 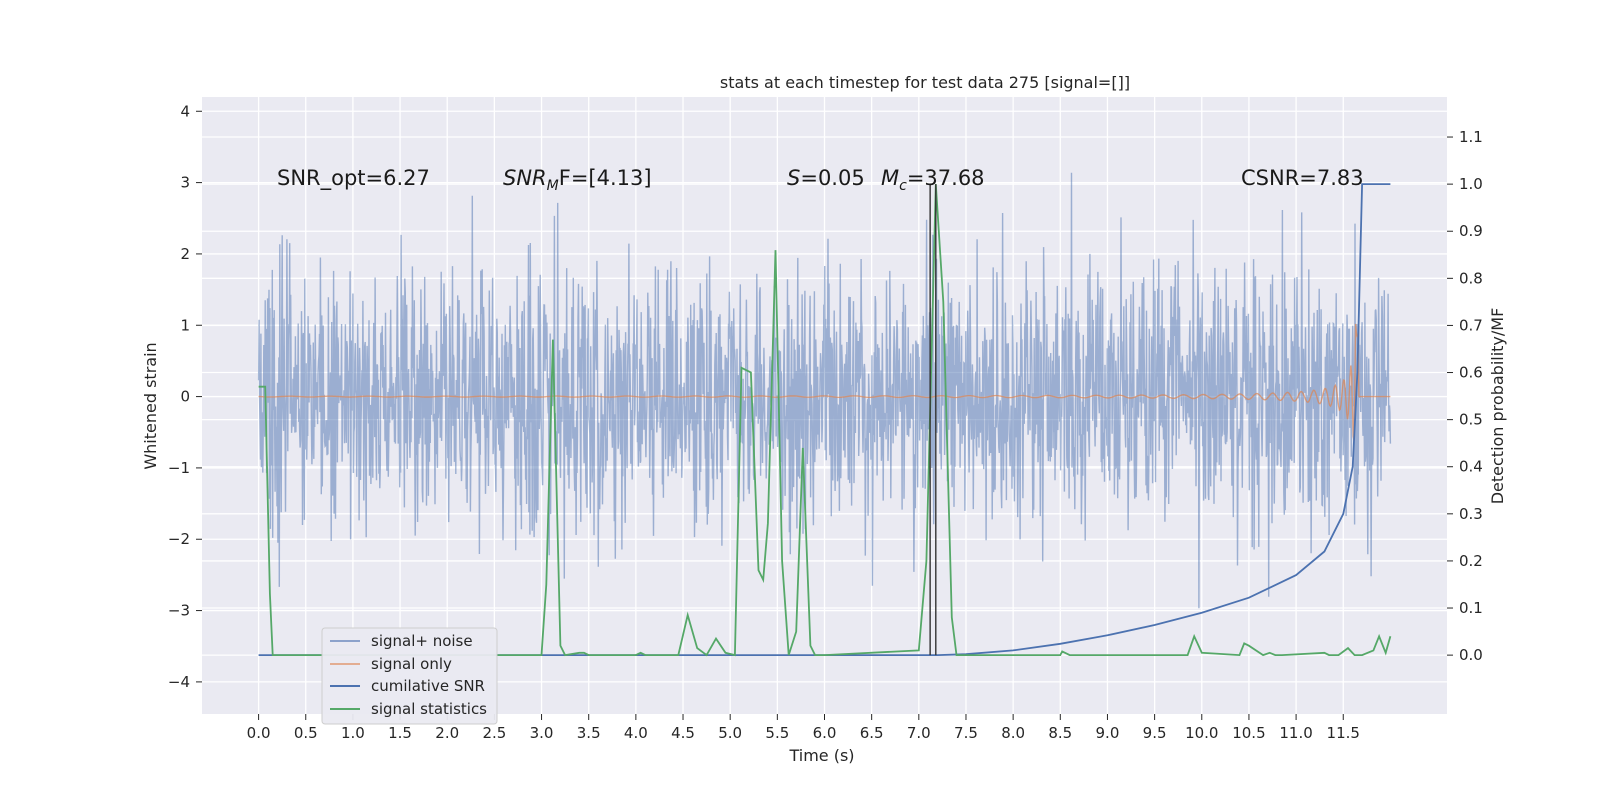 What do you see at coordinates (1465, 396) in the screenshot?
I see `y-axis-right: 1.1 1.0 0.9 0.8 0.7 0.6 0.5 0.4 0.3 0.2 0.1 0.0` at bounding box center [1465, 396].